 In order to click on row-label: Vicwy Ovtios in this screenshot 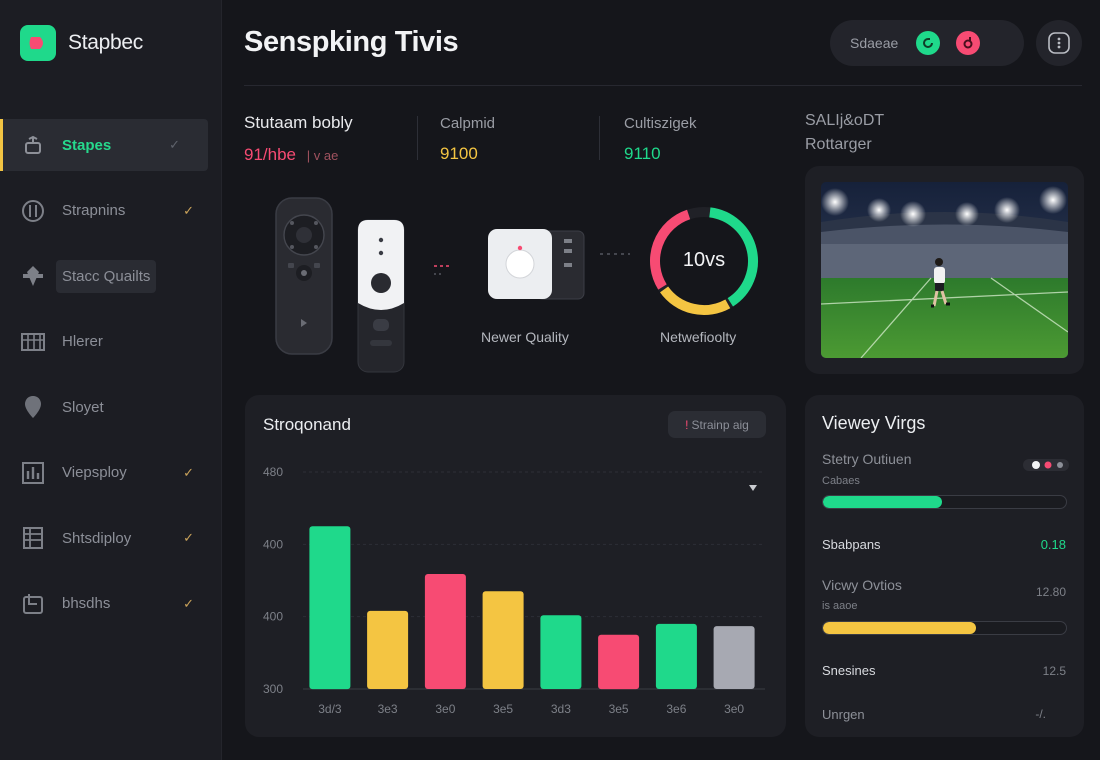, I will do `click(862, 585)`.